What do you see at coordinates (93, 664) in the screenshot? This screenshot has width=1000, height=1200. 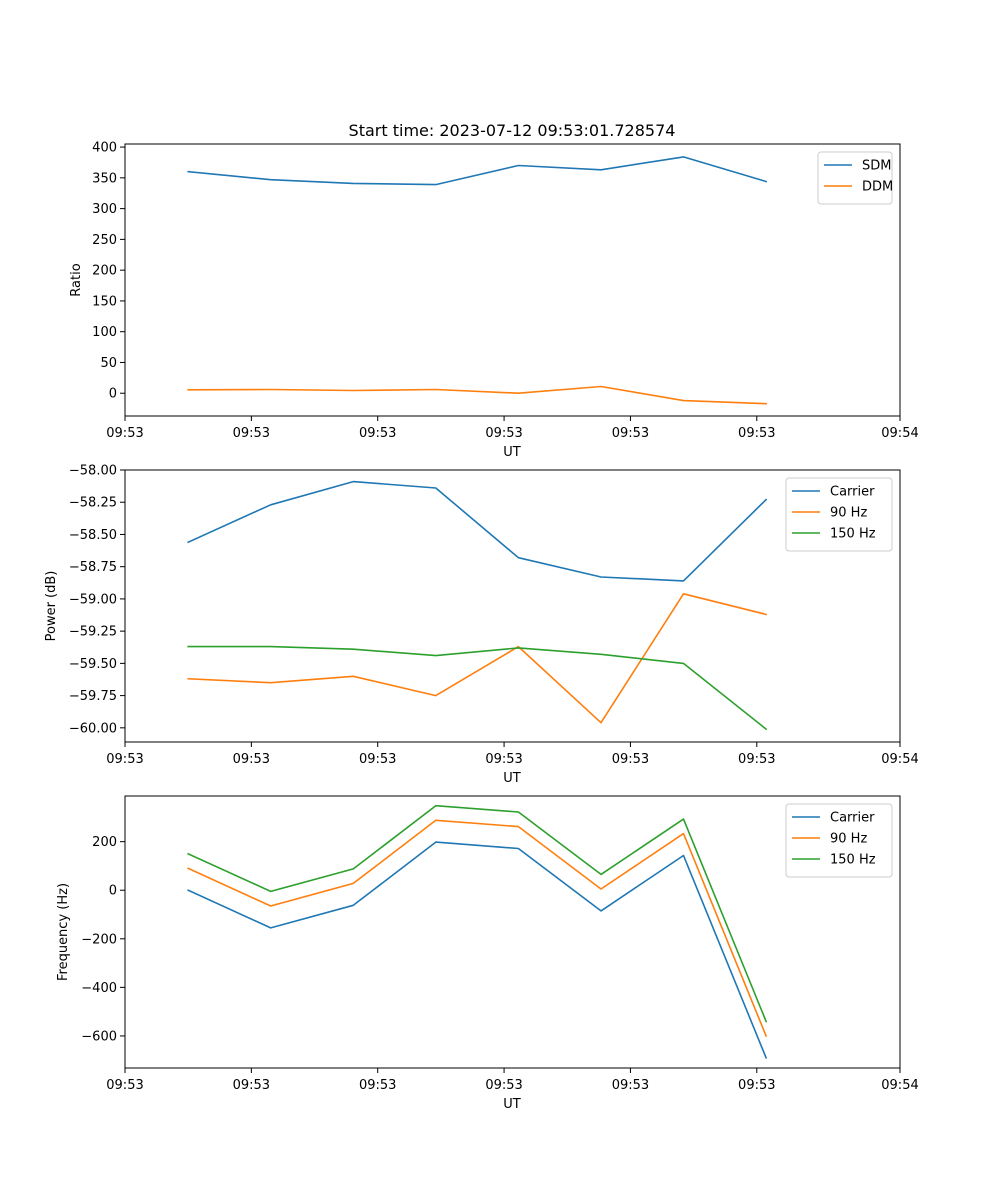 I see `y-tick-label: −59.50` at bounding box center [93, 664].